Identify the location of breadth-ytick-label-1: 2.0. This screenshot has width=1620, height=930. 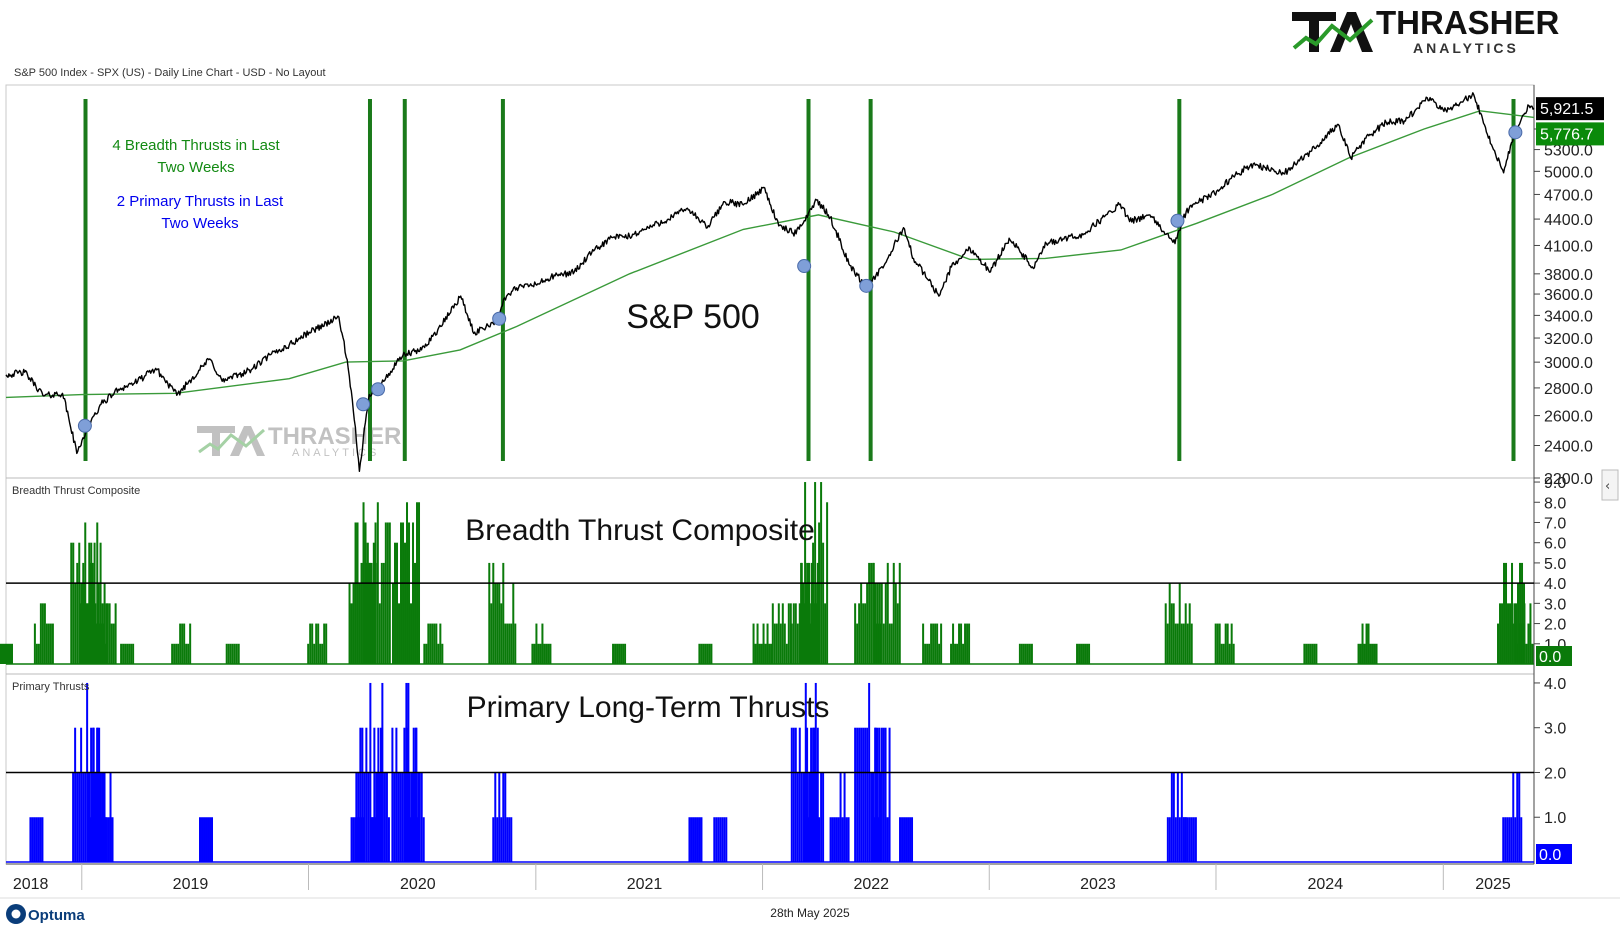
(1555, 625).